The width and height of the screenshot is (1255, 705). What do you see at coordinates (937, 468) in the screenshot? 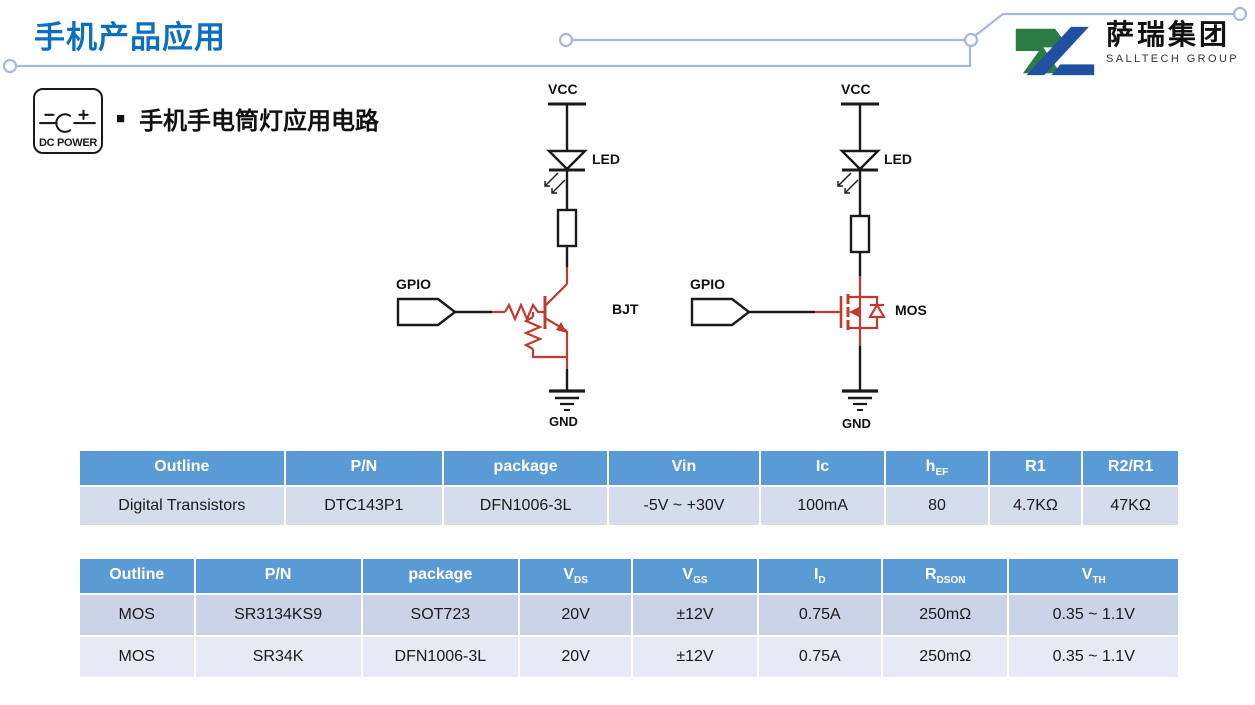
I see `column-header-hef: hEF` at bounding box center [937, 468].